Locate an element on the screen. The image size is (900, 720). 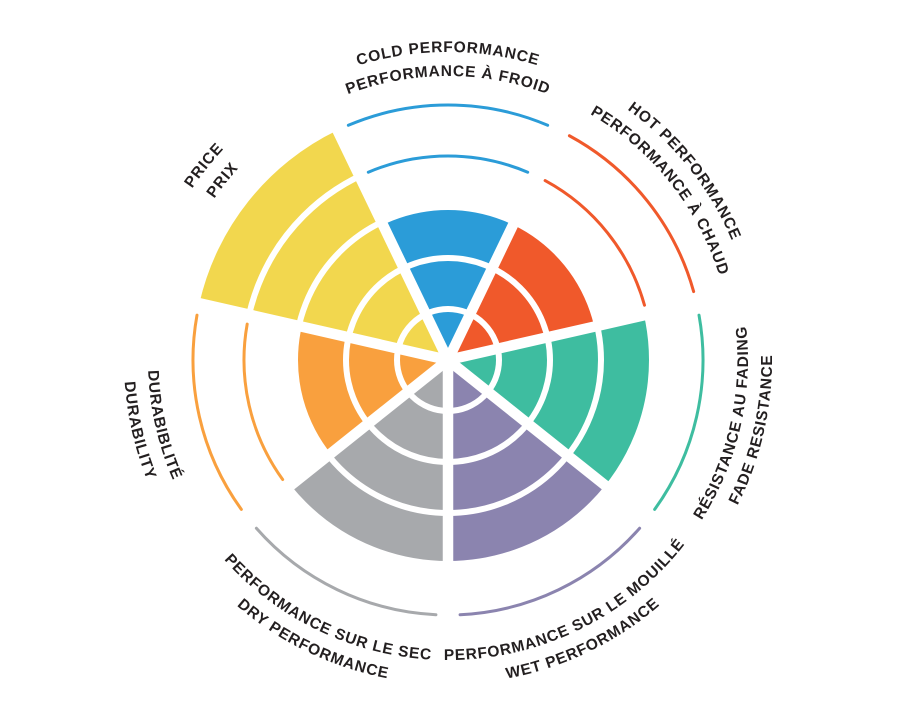
sector-price-fill is located at coordinates (323, 245).